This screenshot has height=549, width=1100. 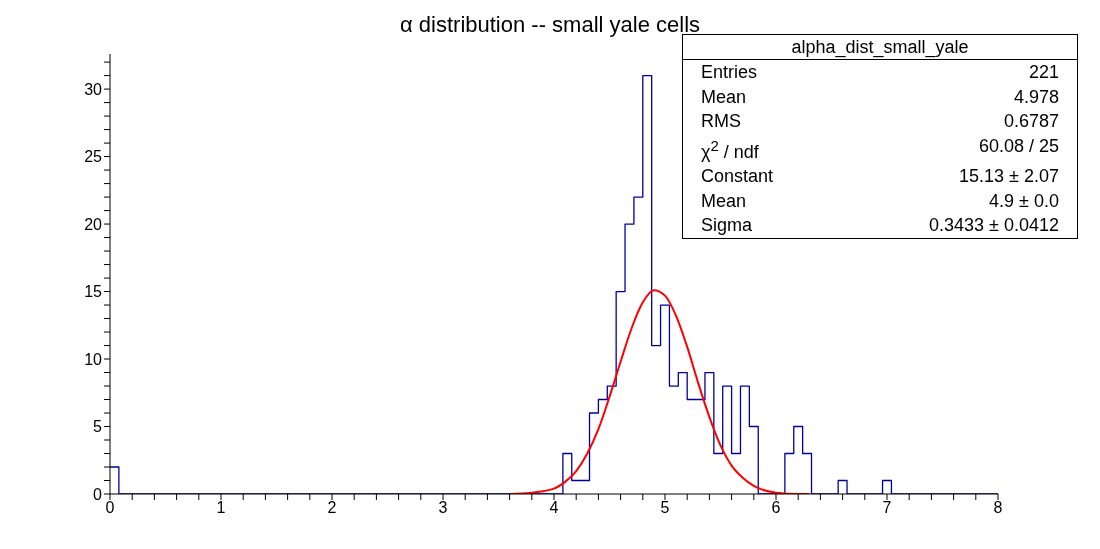 I want to click on annotation: Sigma, so click(x=727, y=225).